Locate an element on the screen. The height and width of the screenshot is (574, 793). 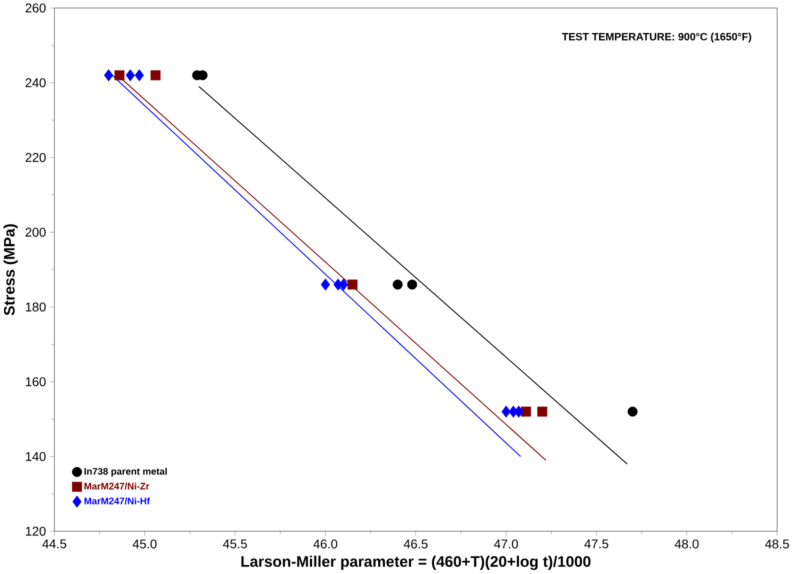
x-tick-label: 48.5 is located at coordinates (777, 544).